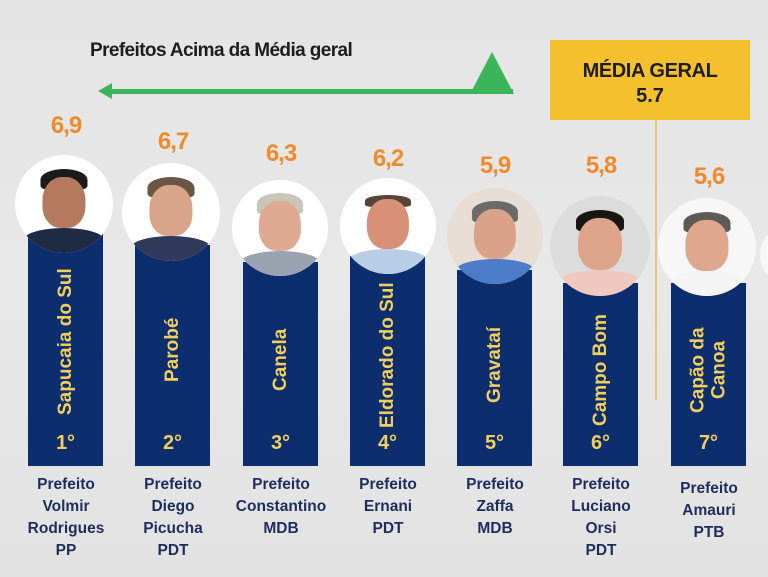  What do you see at coordinates (709, 176) in the screenshot?
I see `score-label: 5,6` at bounding box center [709, 176].